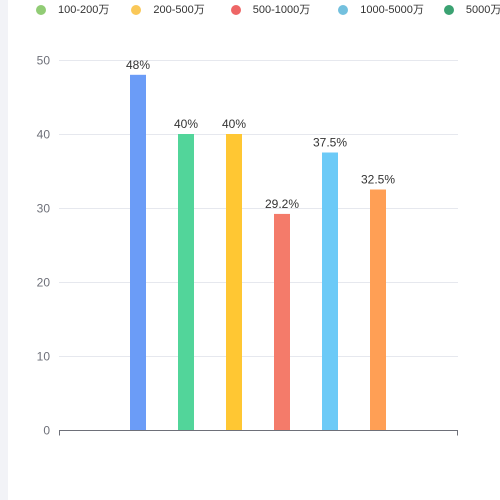 Image resolution: width=500 pixels, height=500 pixels. I want to click on legend-item: 5000万以上, so click(471, 10).